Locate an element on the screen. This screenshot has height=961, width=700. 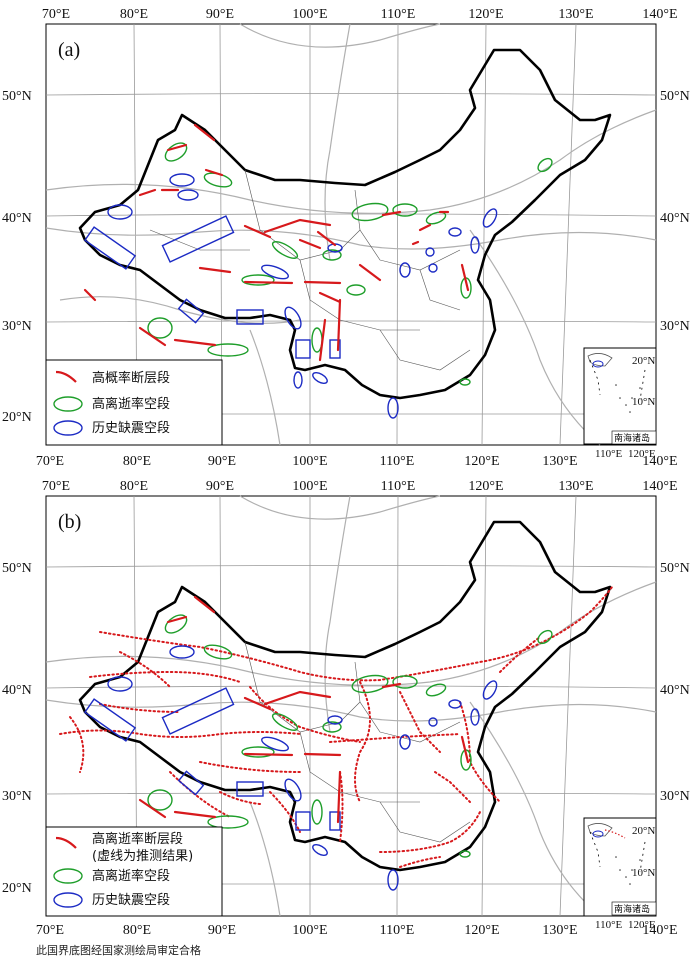
legend: 高概率断层段 高离逝率空段 历史缺震空段 is located at coordinates (134, 402).